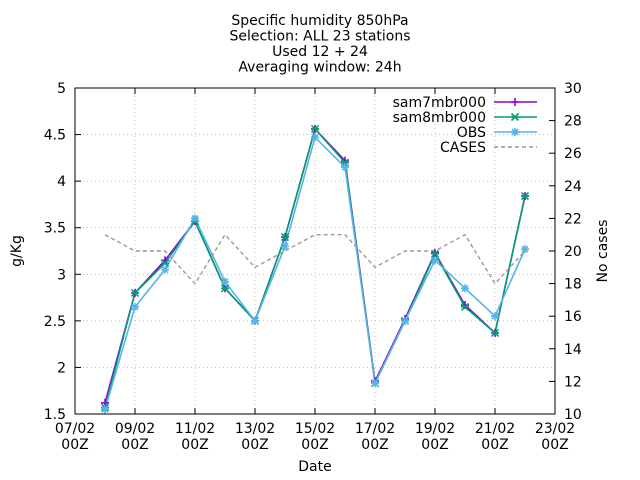 This screenshot has width=640, height=480. What do you see at coordinates (471, 133) in the screenshot?
I see `legend-label-obs: OBS` at bounding box center [471, 133].